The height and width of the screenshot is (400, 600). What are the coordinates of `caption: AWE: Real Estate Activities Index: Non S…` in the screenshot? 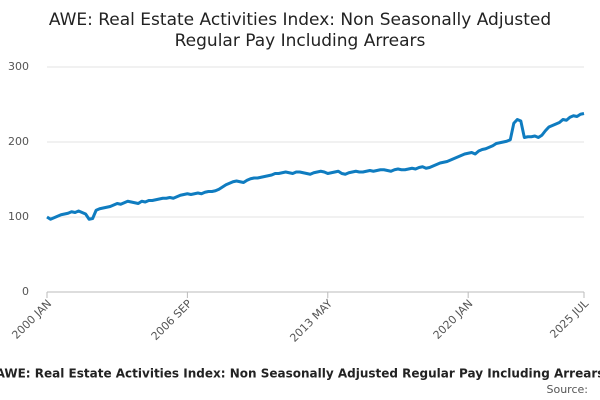 It's located at (300, 374).